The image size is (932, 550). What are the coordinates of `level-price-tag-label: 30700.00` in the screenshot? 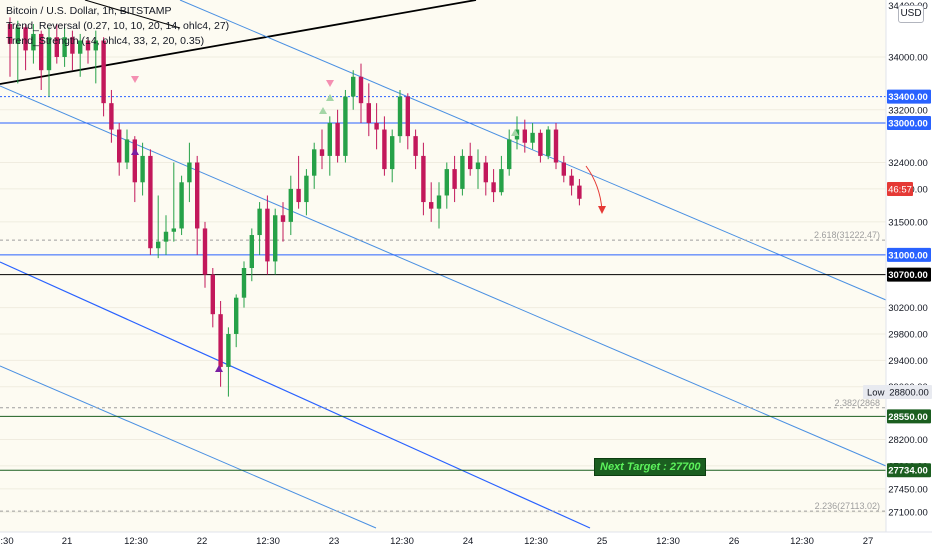 It's located at (908, 275).